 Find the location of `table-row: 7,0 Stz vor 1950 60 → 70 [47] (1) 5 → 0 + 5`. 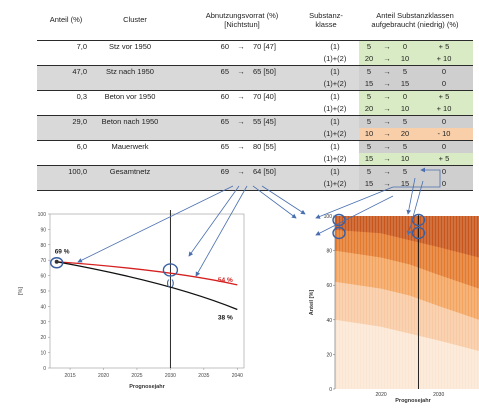

table-row: 7,0 Stz vor 1950 60 → 70 [47] (1) 5 → 0 + 5 is located at coordinates (255, 46).